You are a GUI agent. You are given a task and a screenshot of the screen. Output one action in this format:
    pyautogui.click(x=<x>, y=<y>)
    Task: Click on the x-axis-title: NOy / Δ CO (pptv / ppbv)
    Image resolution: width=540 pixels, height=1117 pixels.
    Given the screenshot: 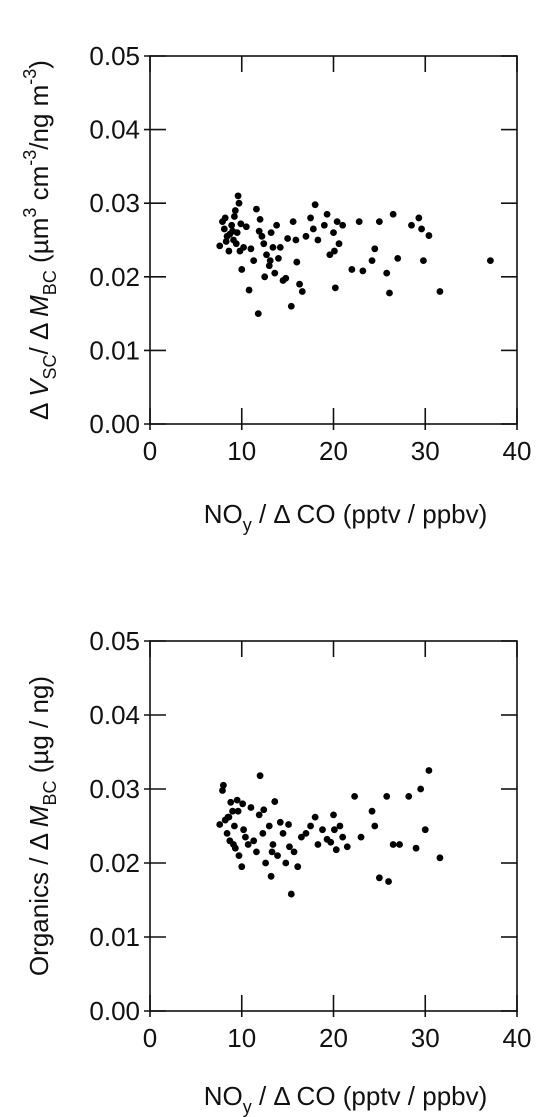 What is the action you would take?
    pyautogui.click(x=346, y=517)
    